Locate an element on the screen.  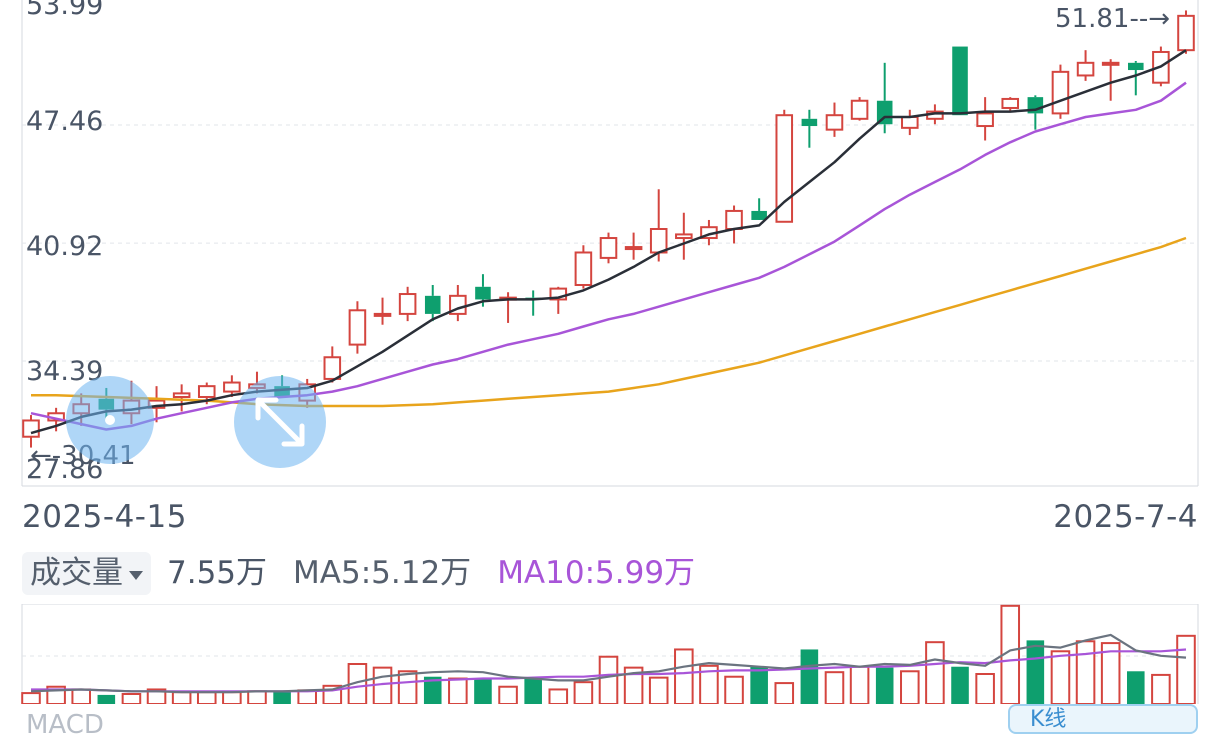
expand-button is located at coordinates (280, 422).